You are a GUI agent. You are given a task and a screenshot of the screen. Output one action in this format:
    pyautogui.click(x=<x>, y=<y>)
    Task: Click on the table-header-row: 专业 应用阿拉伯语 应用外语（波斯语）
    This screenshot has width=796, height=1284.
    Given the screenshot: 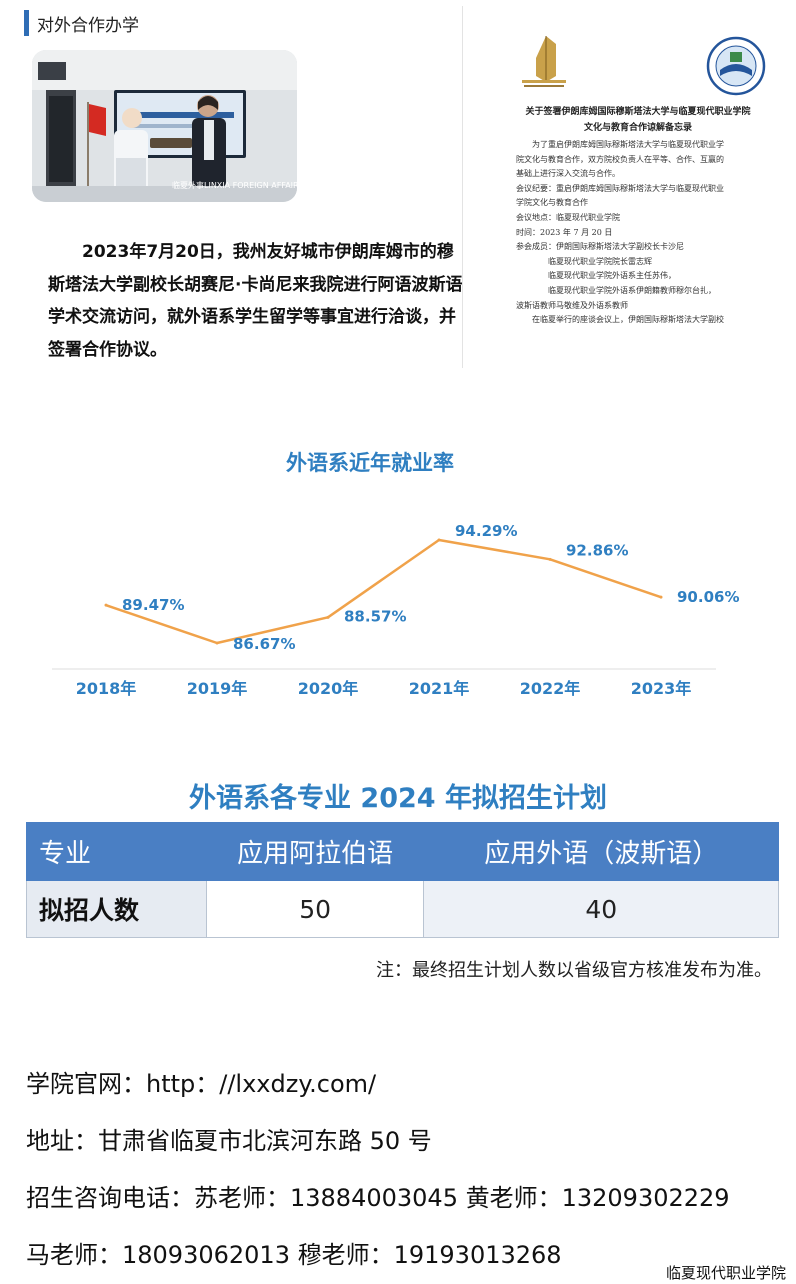 What is the action you would take?
    pyautogui.click(x=402, y=851)
    